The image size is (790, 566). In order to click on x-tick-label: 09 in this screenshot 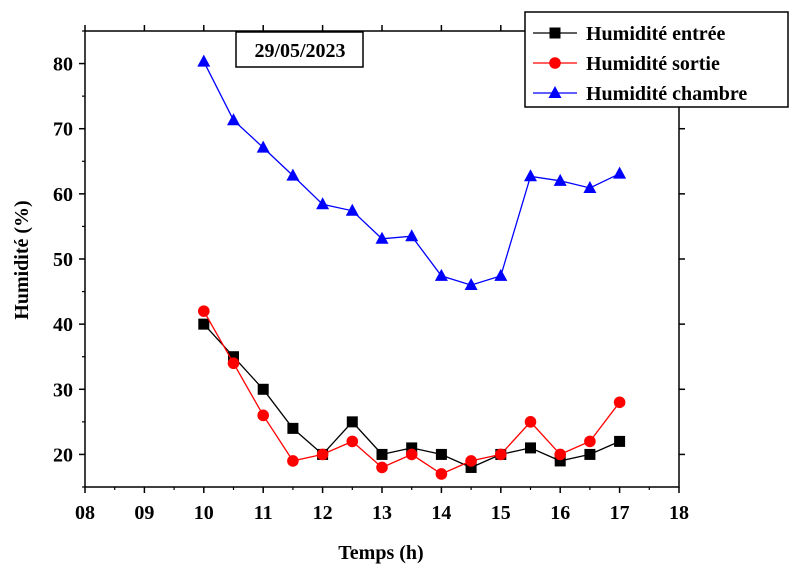, I will do `click(144, 513)`.